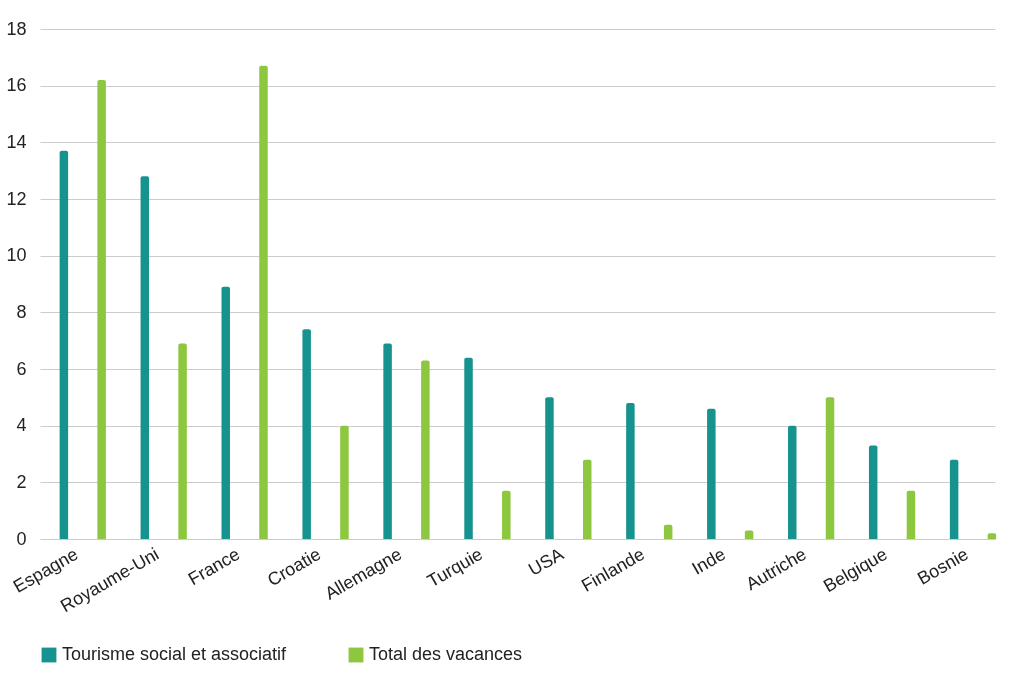 The width and height of the screenshot is (1028, 675). I want to click on y-tick-label: 6, so click(21, 368).